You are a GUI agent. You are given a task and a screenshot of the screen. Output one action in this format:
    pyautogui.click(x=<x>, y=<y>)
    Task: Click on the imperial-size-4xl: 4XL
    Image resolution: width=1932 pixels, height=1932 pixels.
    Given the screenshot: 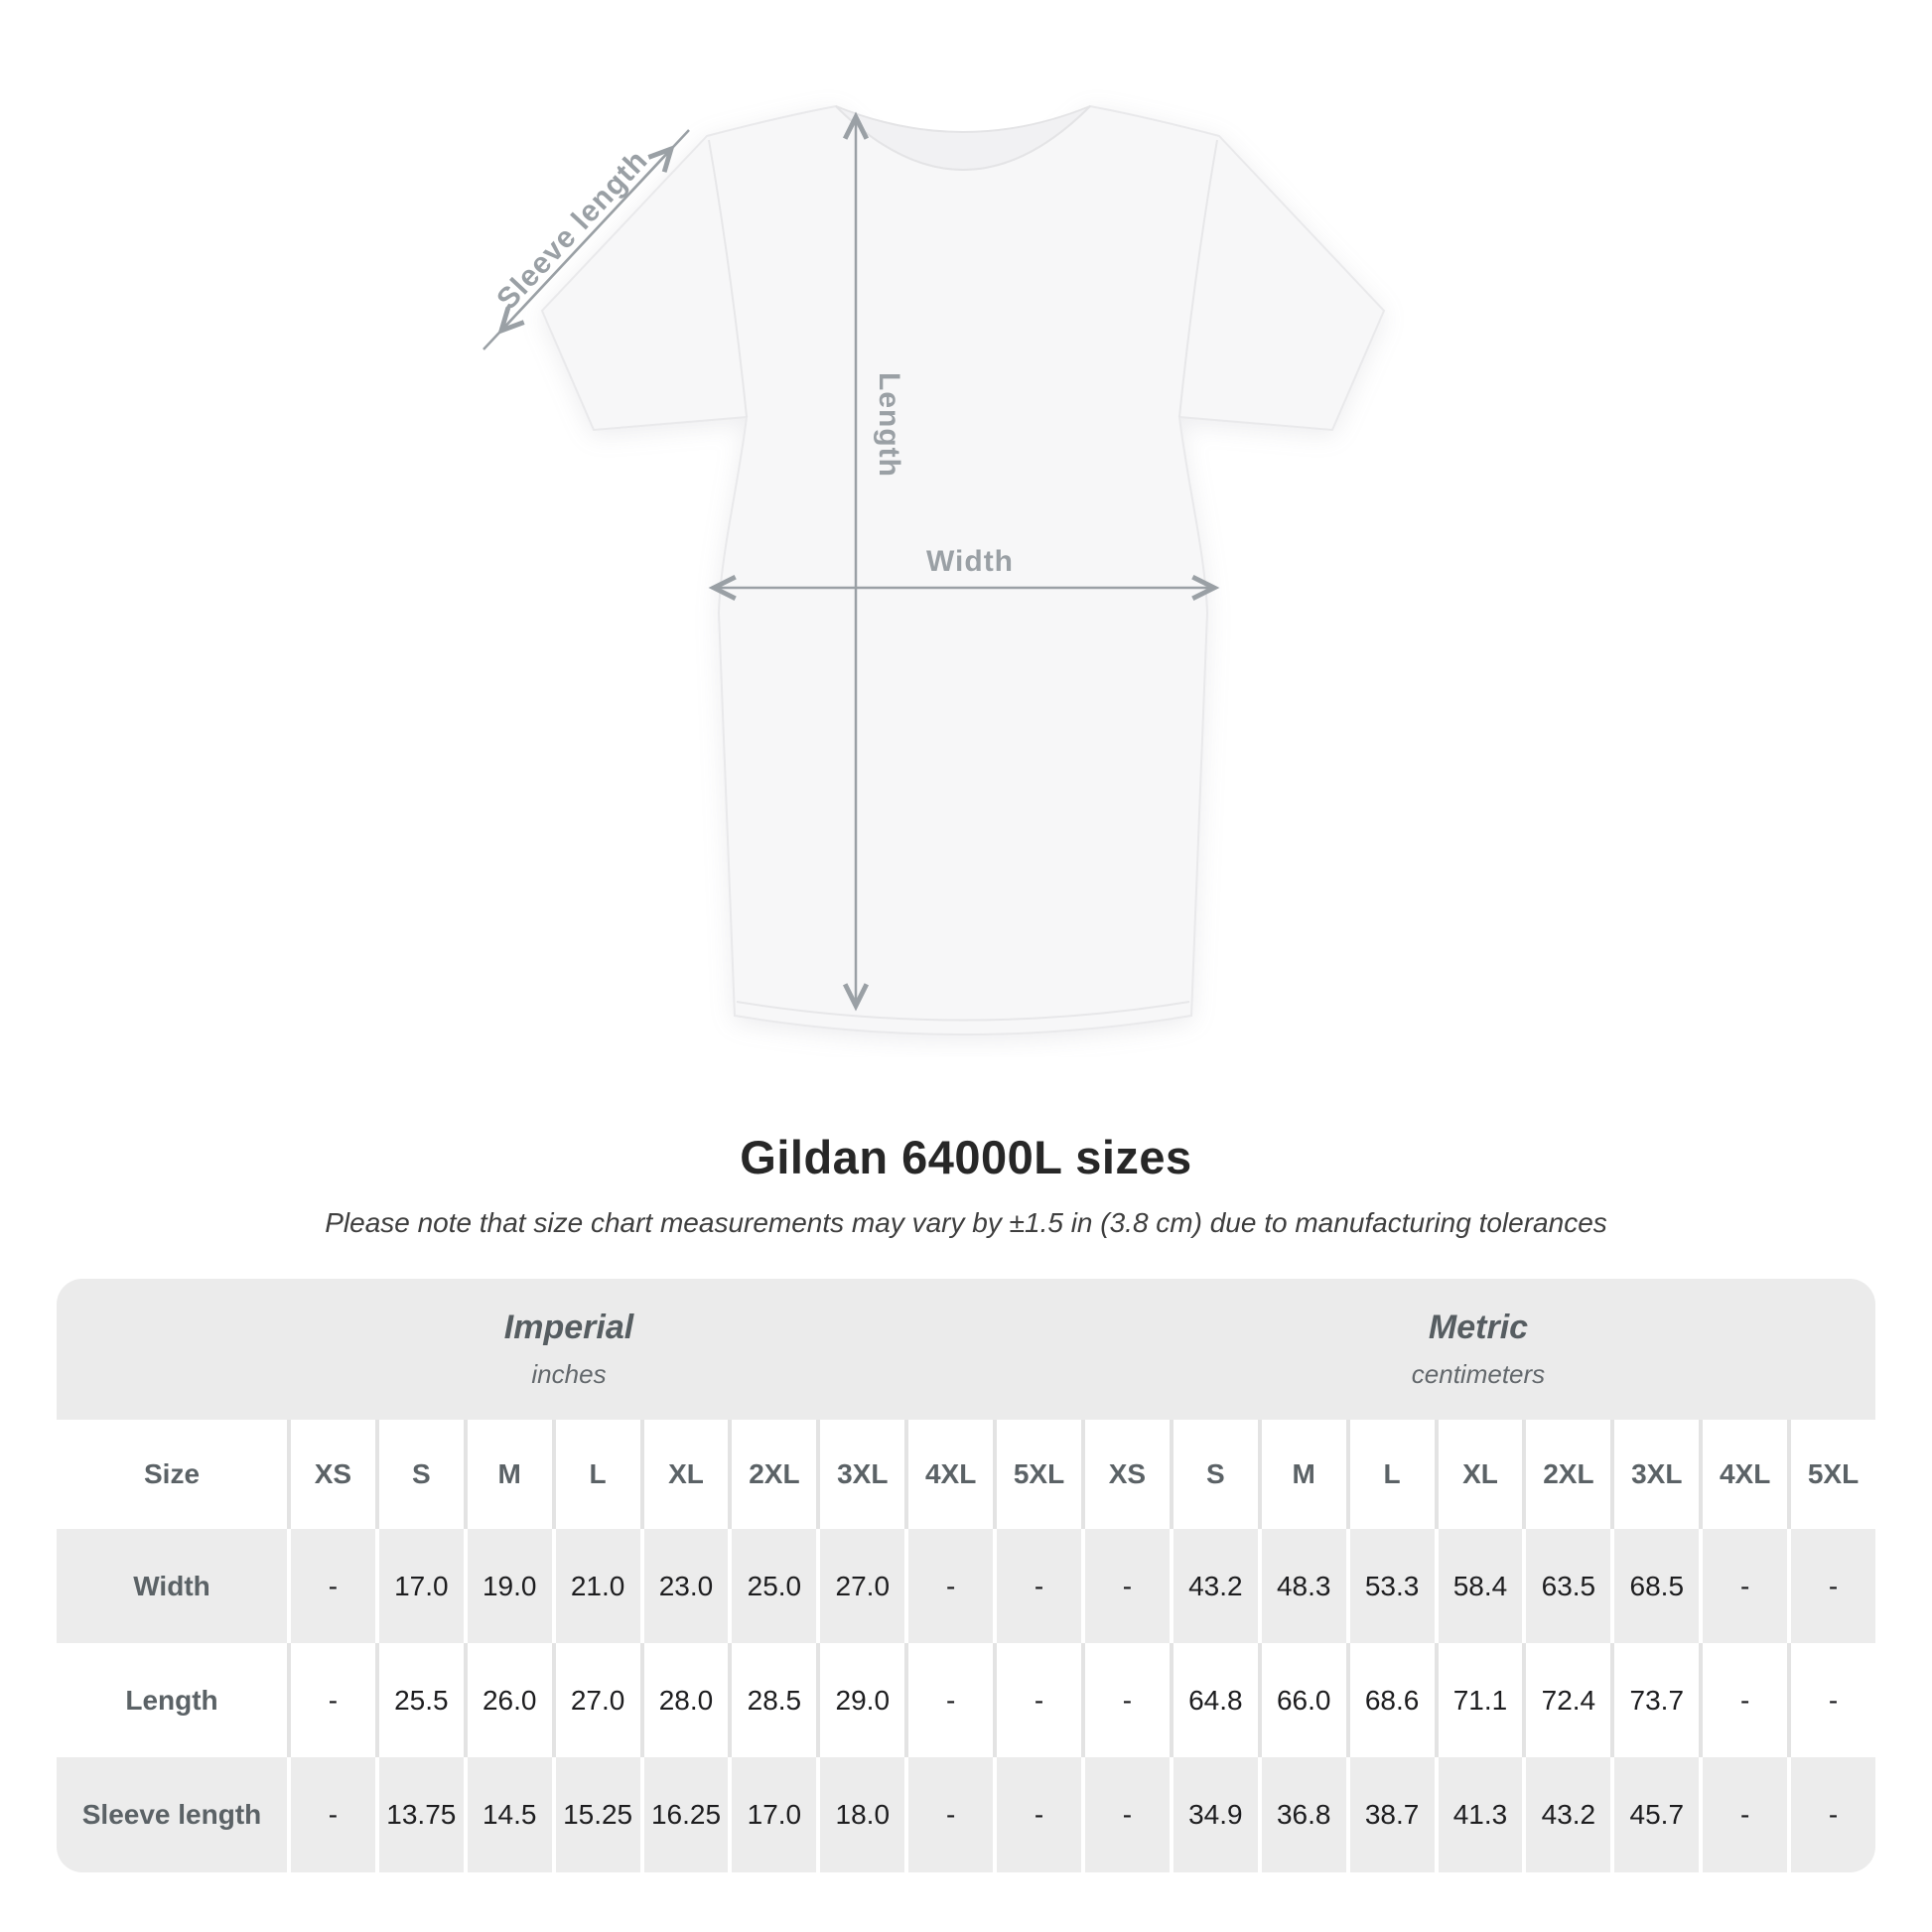 What is the action you would take?
    pyautogui.click(x=949, y=1475)
    